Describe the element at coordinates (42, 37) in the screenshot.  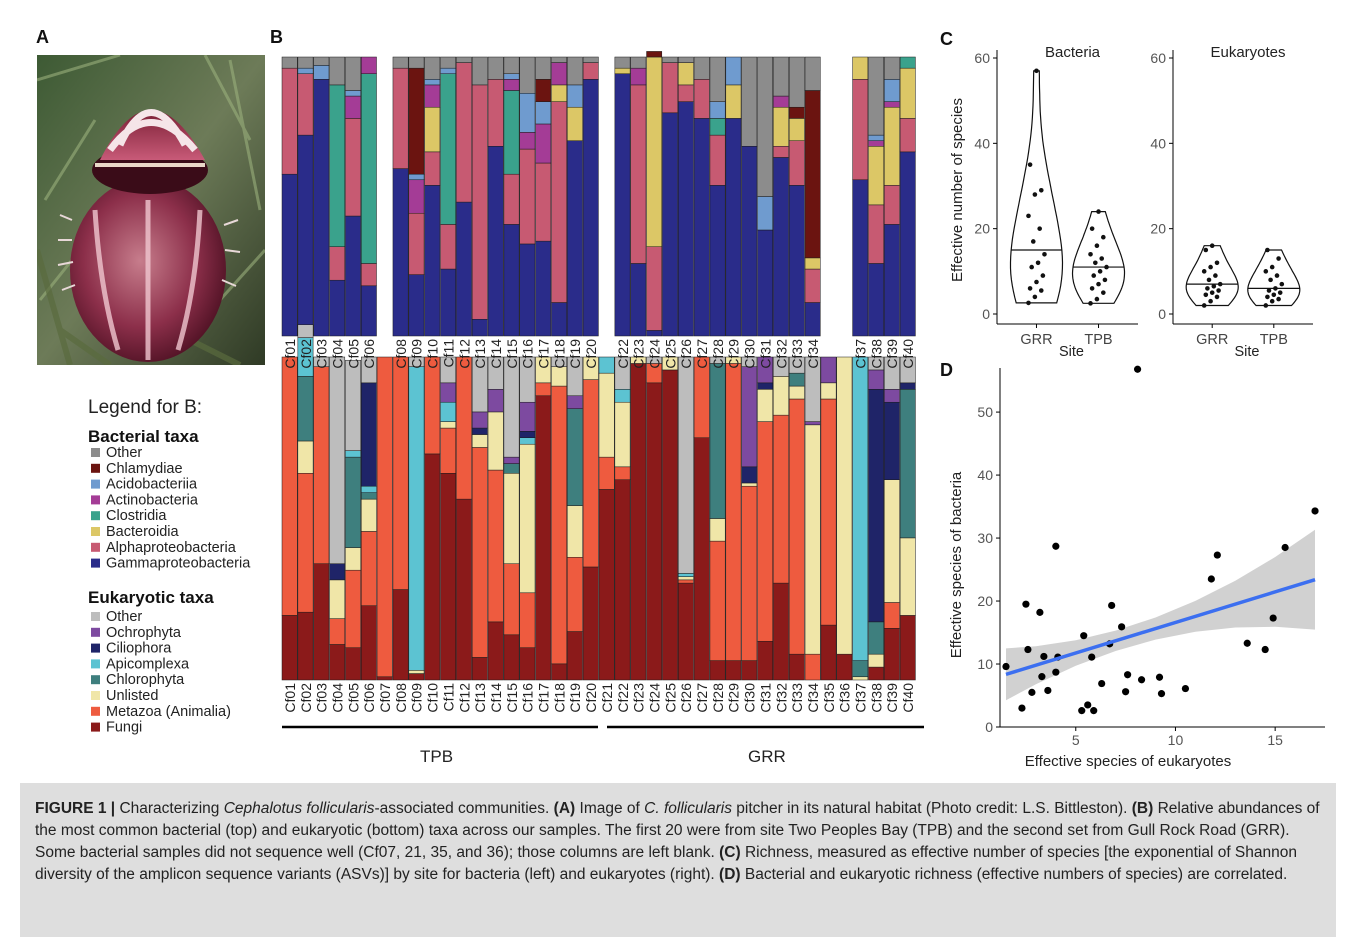
I see `panel-label-a: A` at that location.